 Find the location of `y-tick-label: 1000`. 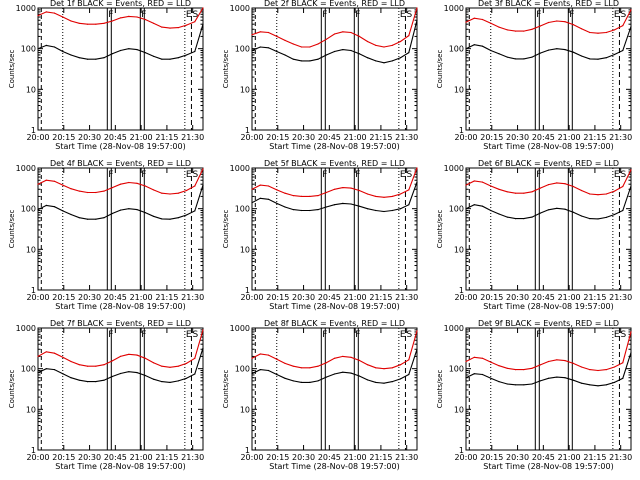

y-tick-label: 1000 is located at coordinates (454, 8).